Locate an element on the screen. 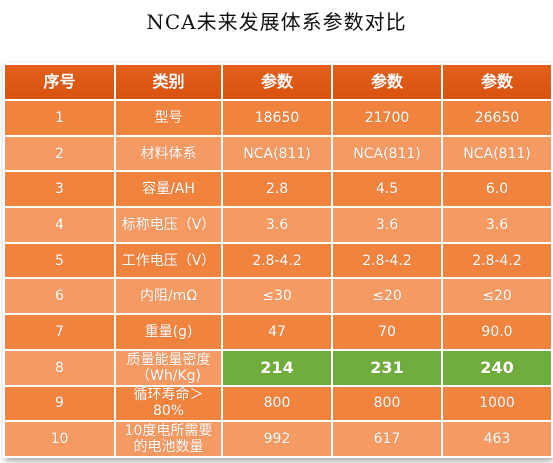 Image resolution: width=553 pixels, height=463 pixels. value-cell-18650: 992 is located at coordinates (277, 439).